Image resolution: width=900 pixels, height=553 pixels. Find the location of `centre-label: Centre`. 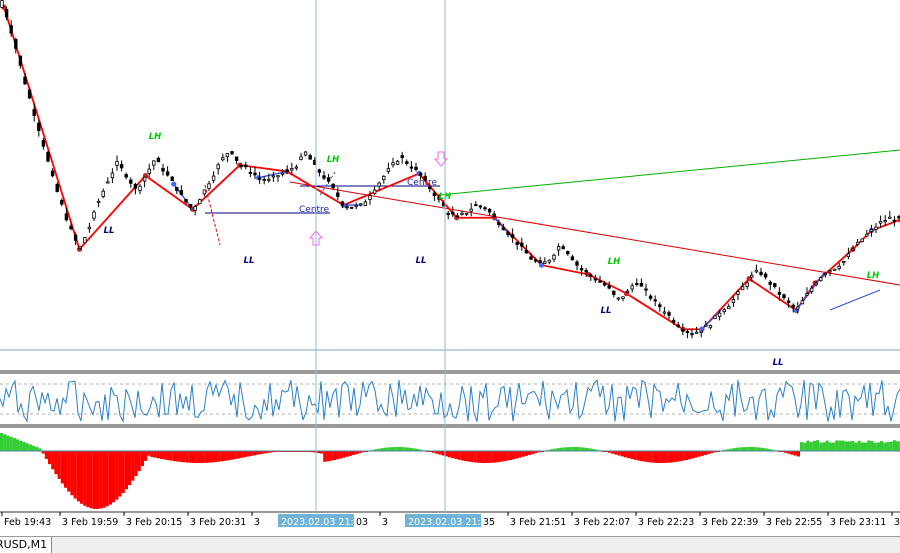

centre-label: Centre is located at coordinates (314, 210).